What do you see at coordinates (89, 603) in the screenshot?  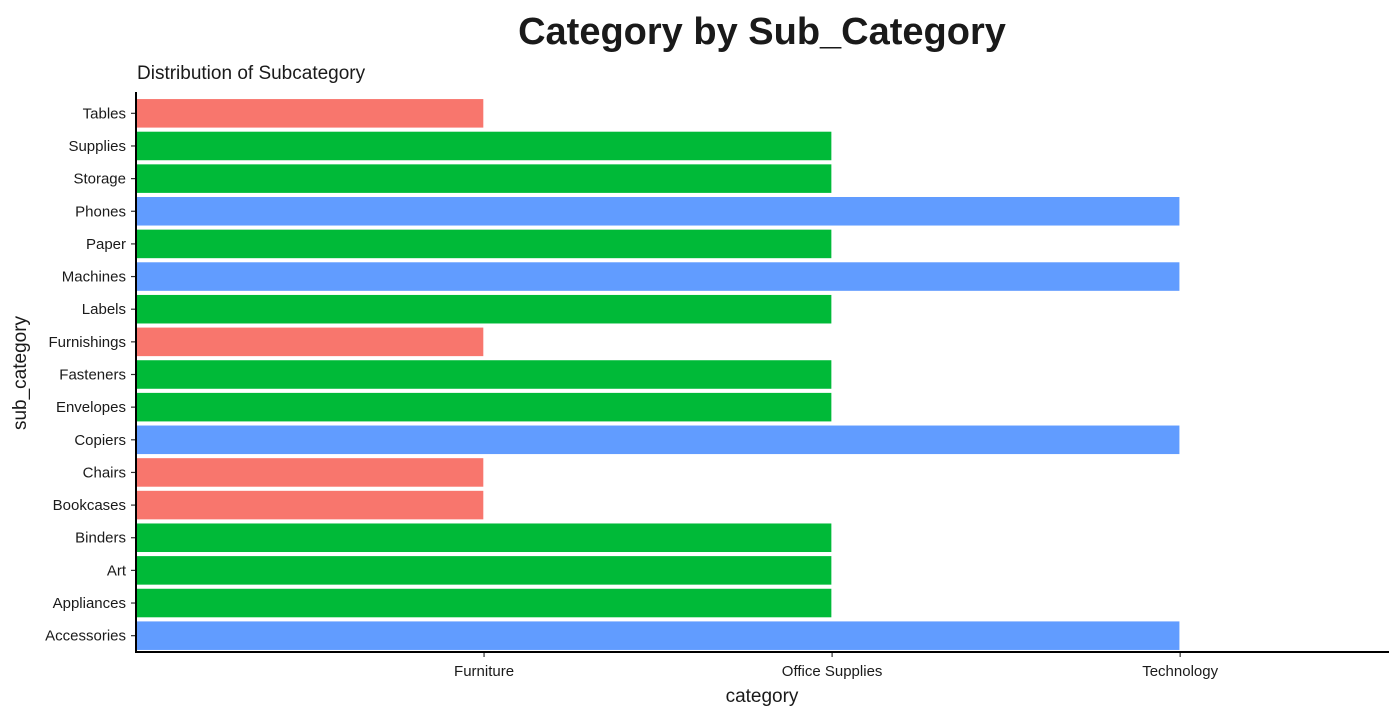 I see `y-tick-label: Appliances` at bounding box center [89, 603].